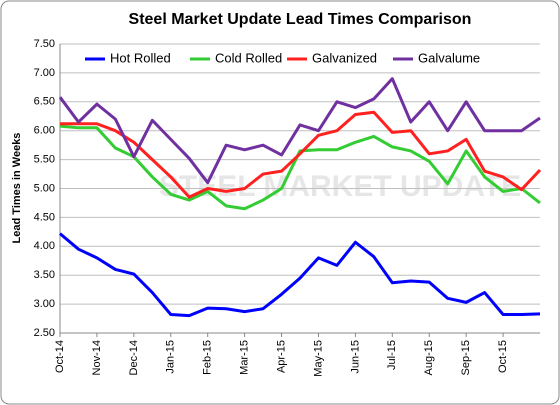  Describe the element at coordinates (44, 275) in the screenshot. I see `y-tick-label: 3.50` at that location.